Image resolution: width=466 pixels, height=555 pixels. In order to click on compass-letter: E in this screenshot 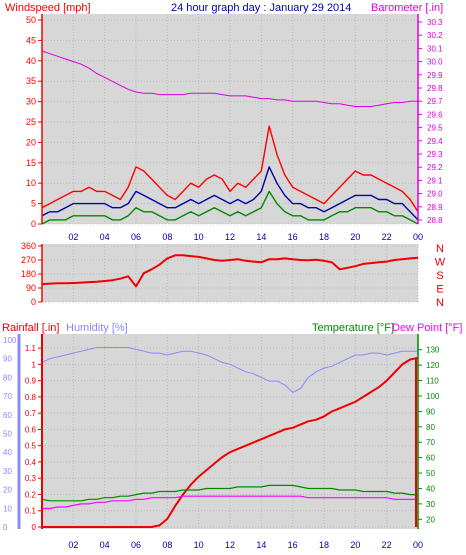, I will do `click(439, 290)`.